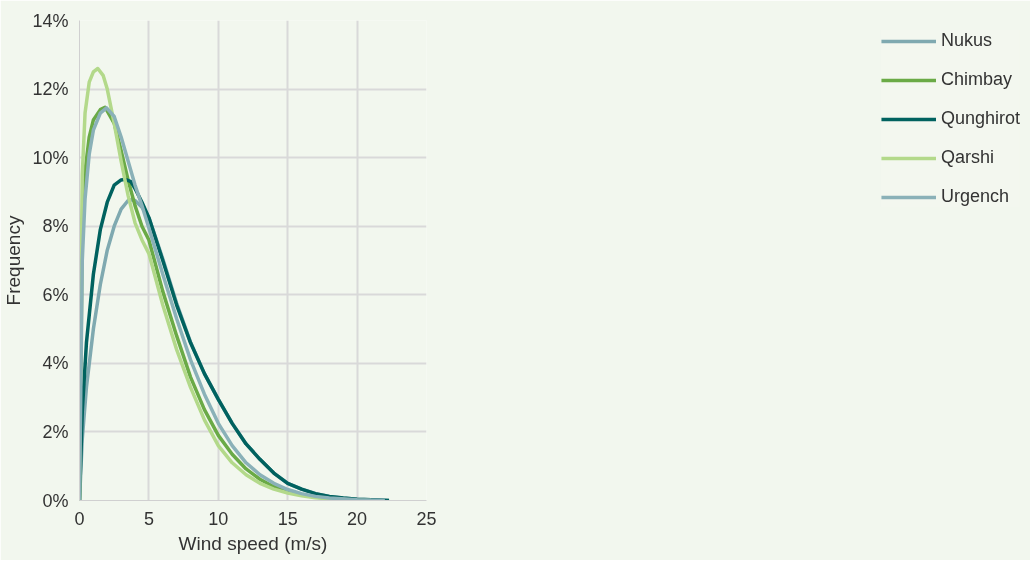  Describe the element at coordinates (976, 79) in the screenshot. I see `legend-label: Chimbay` at that location.